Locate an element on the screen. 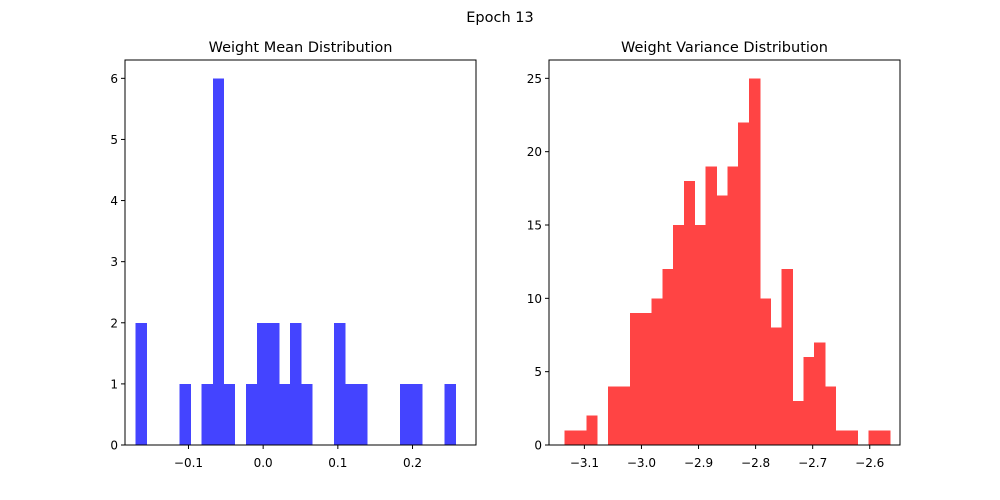  x-tick-label: −2.8 is located at coordinates (755, 463).